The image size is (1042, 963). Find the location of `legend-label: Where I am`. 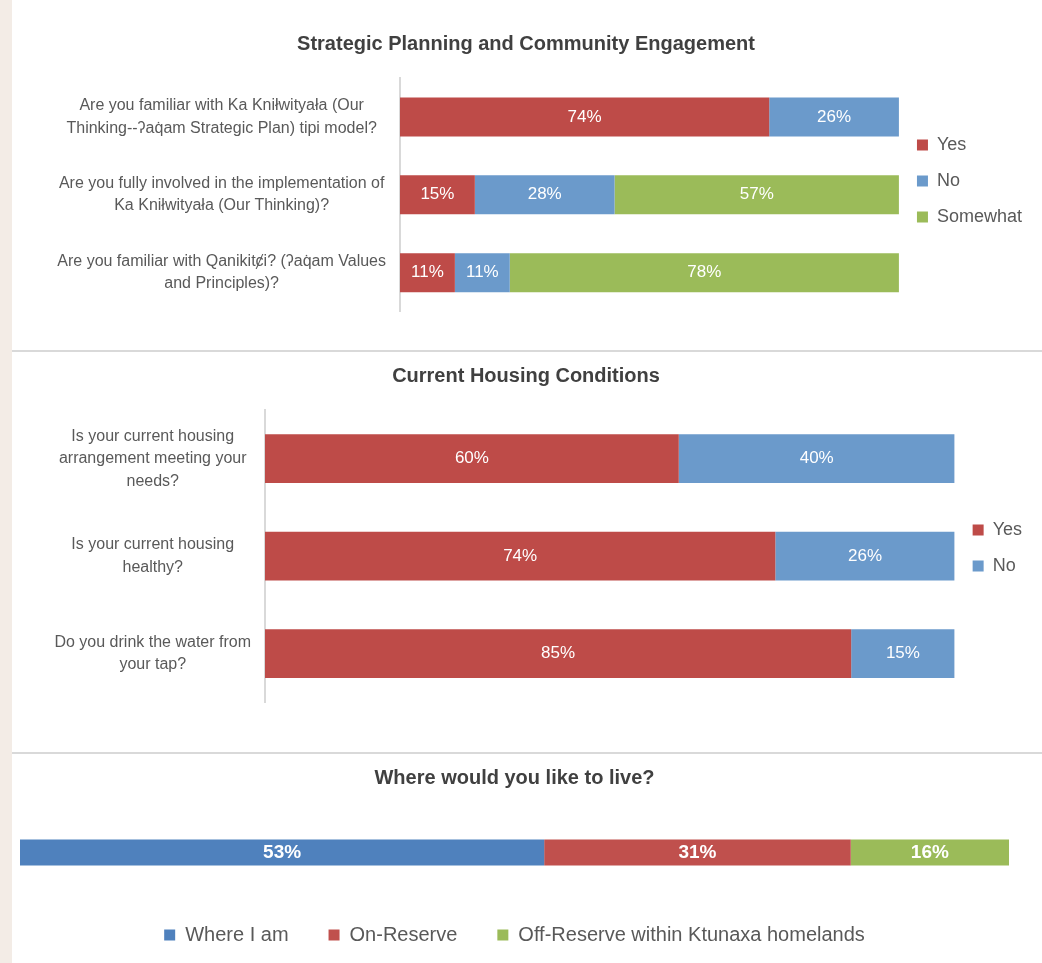

legend-label: Where I am is located at coordinates (237, 933).